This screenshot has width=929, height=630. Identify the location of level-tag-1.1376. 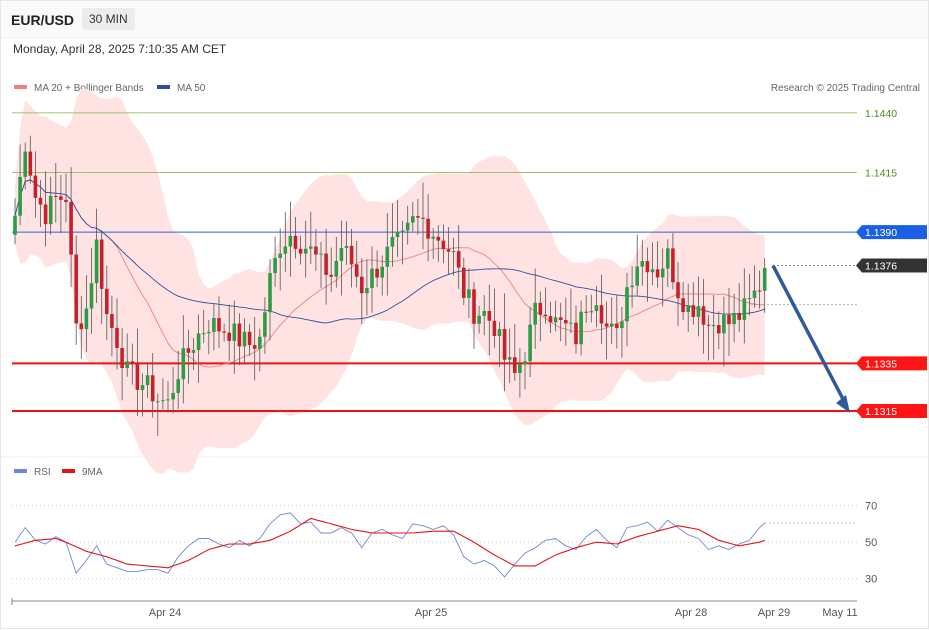
(891, 265).